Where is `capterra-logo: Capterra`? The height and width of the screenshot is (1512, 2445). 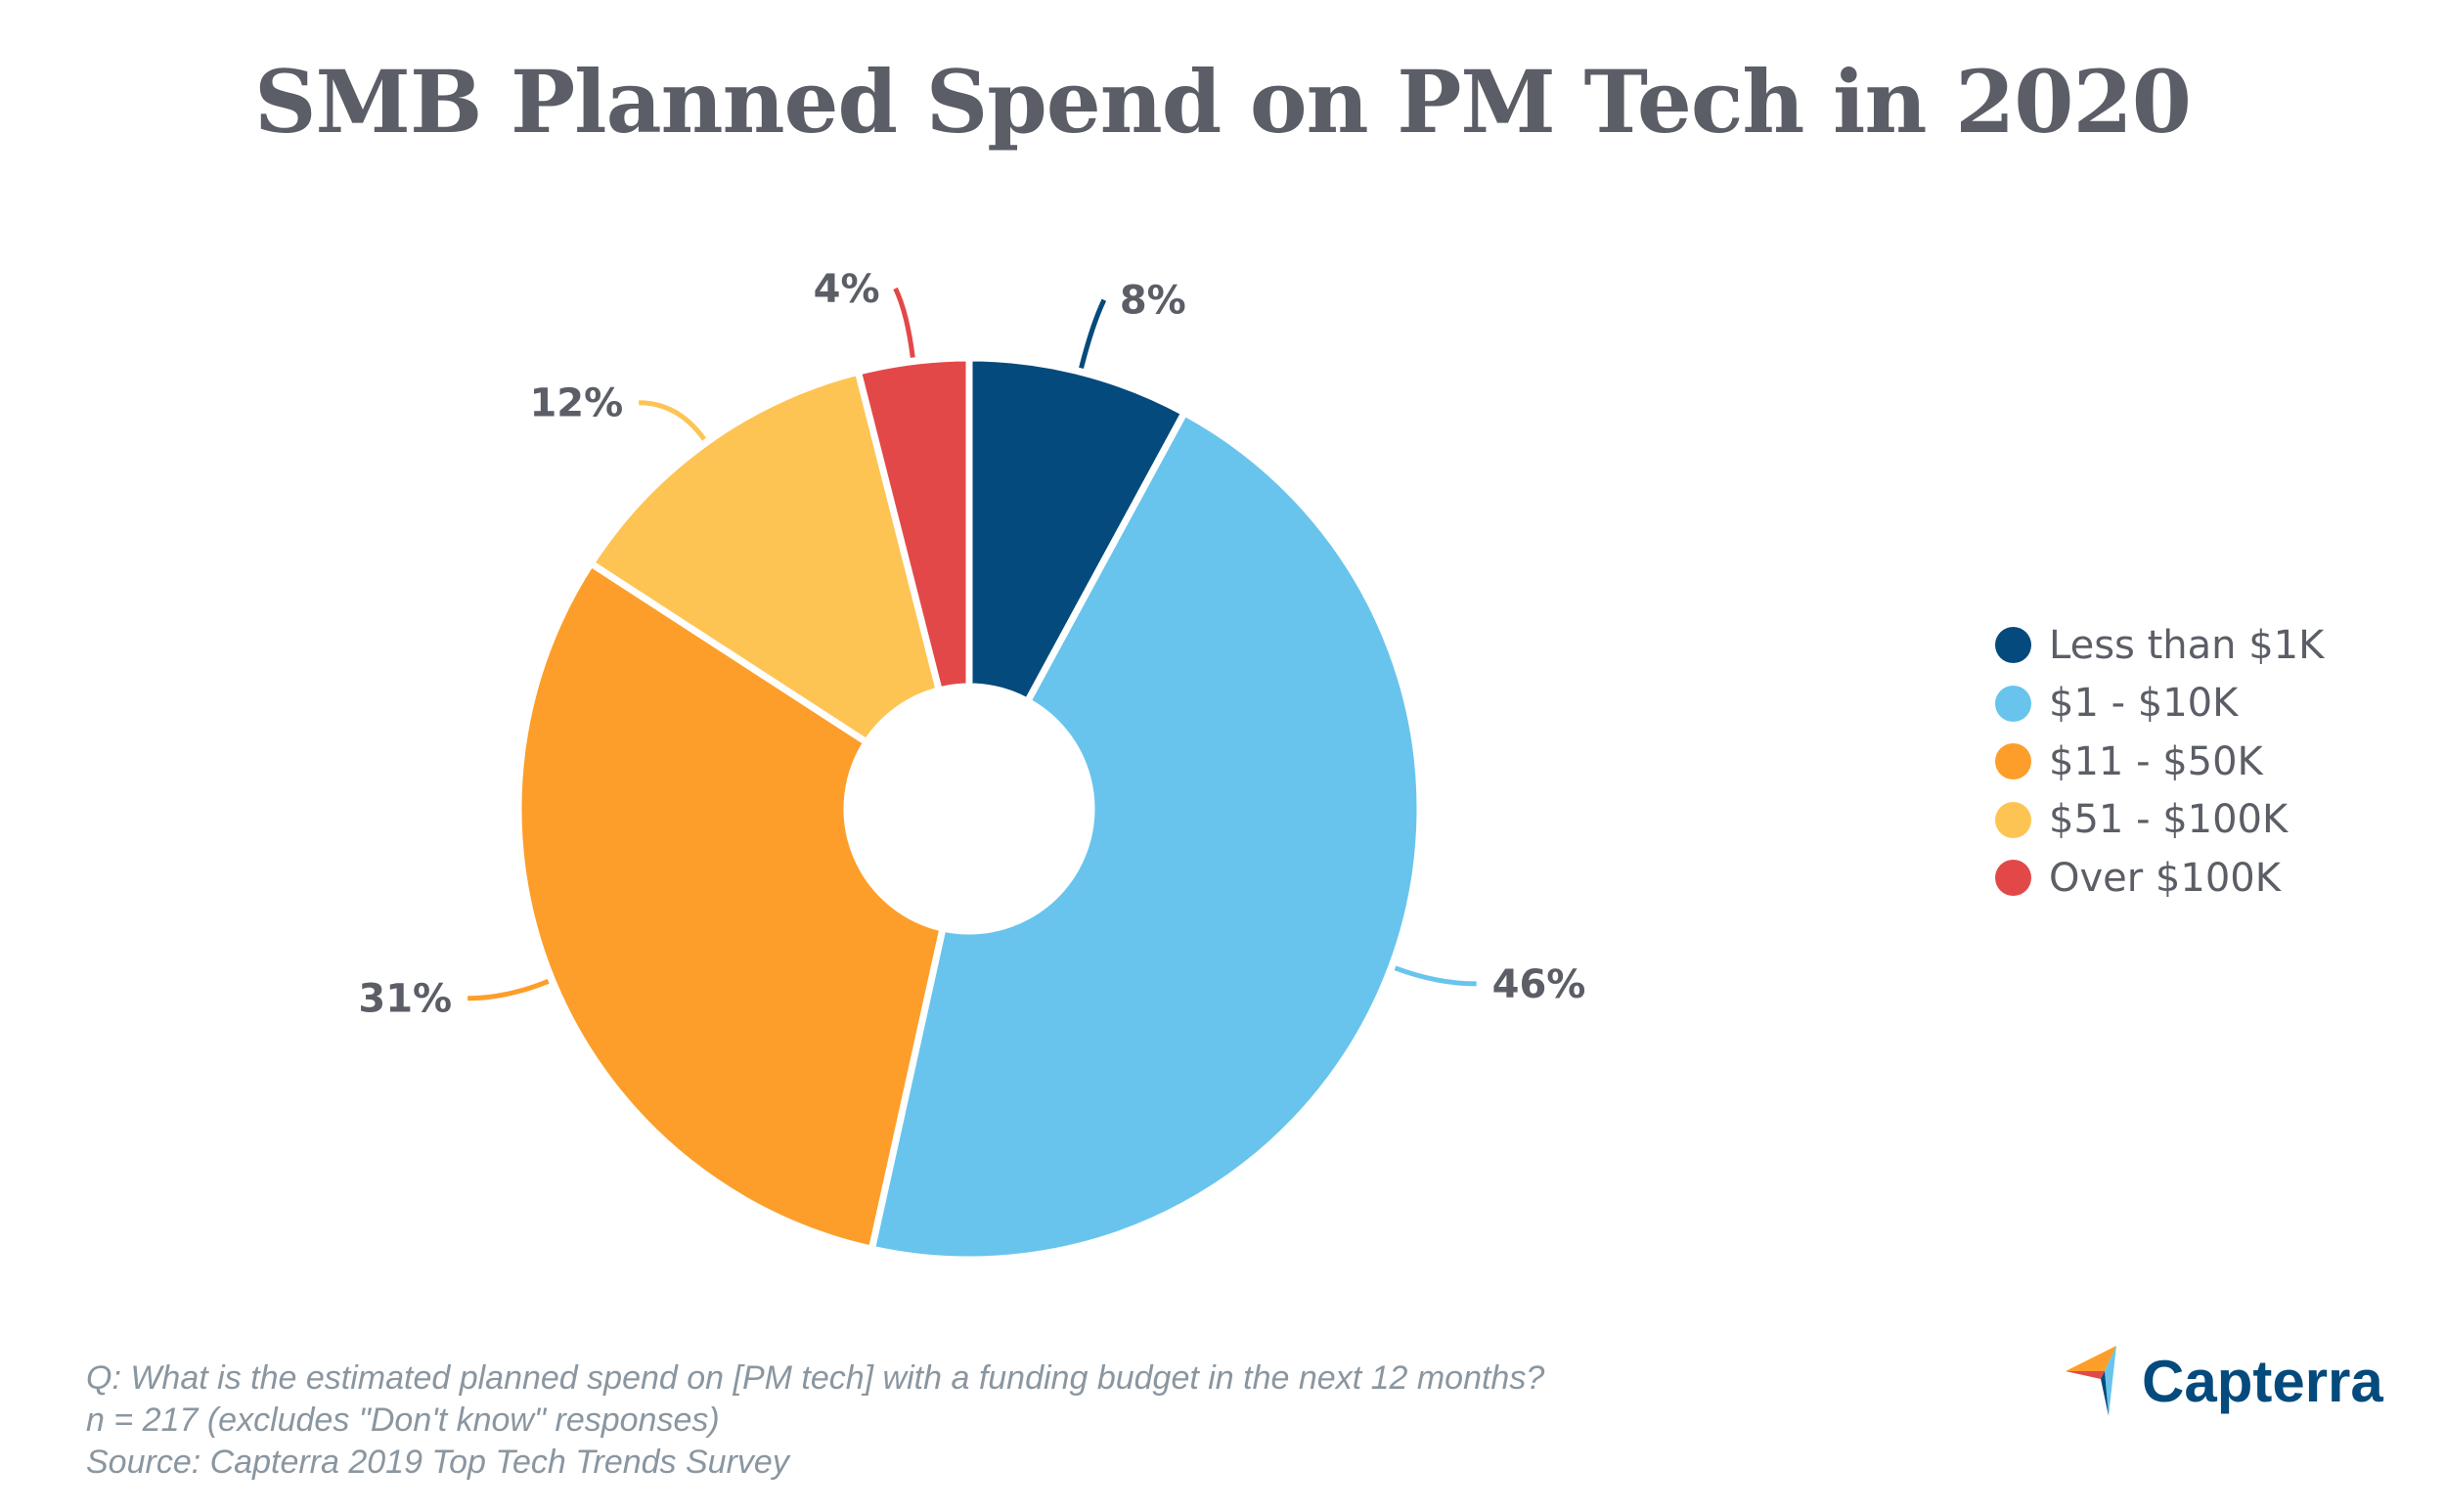 capterra-logo: Capterra is located at coordinates (2224, 1381).